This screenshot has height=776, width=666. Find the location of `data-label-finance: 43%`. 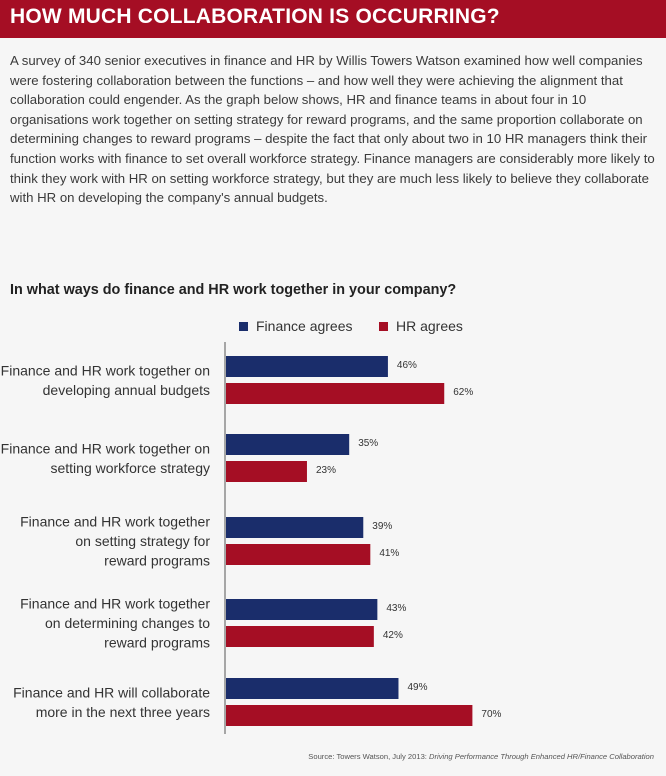

data-label-finance: 43% is located at coordinates (396, 608).